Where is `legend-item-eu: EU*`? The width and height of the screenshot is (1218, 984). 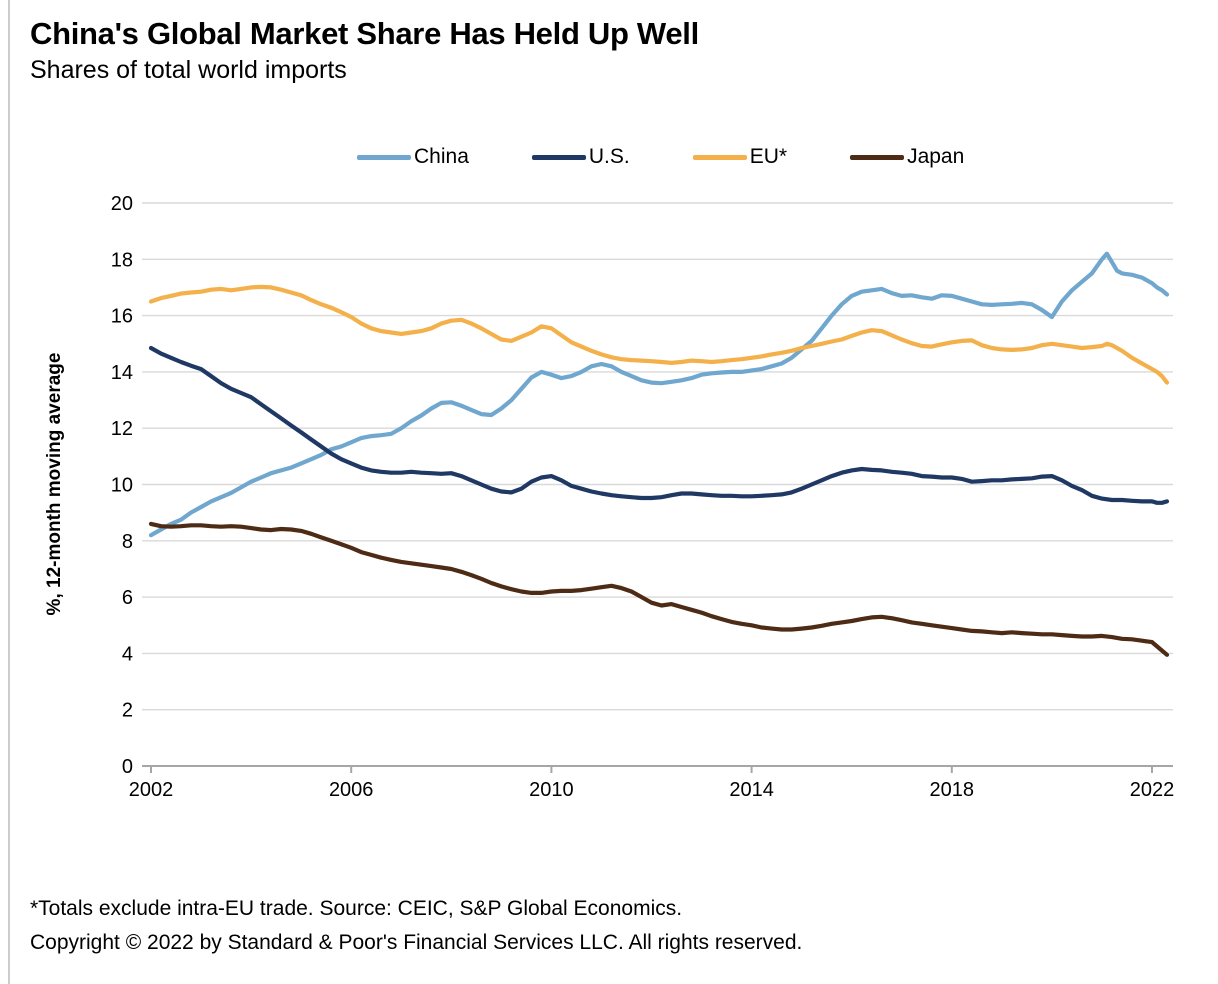
legend-item-eu: EU* is located at coordinates (740, 157).